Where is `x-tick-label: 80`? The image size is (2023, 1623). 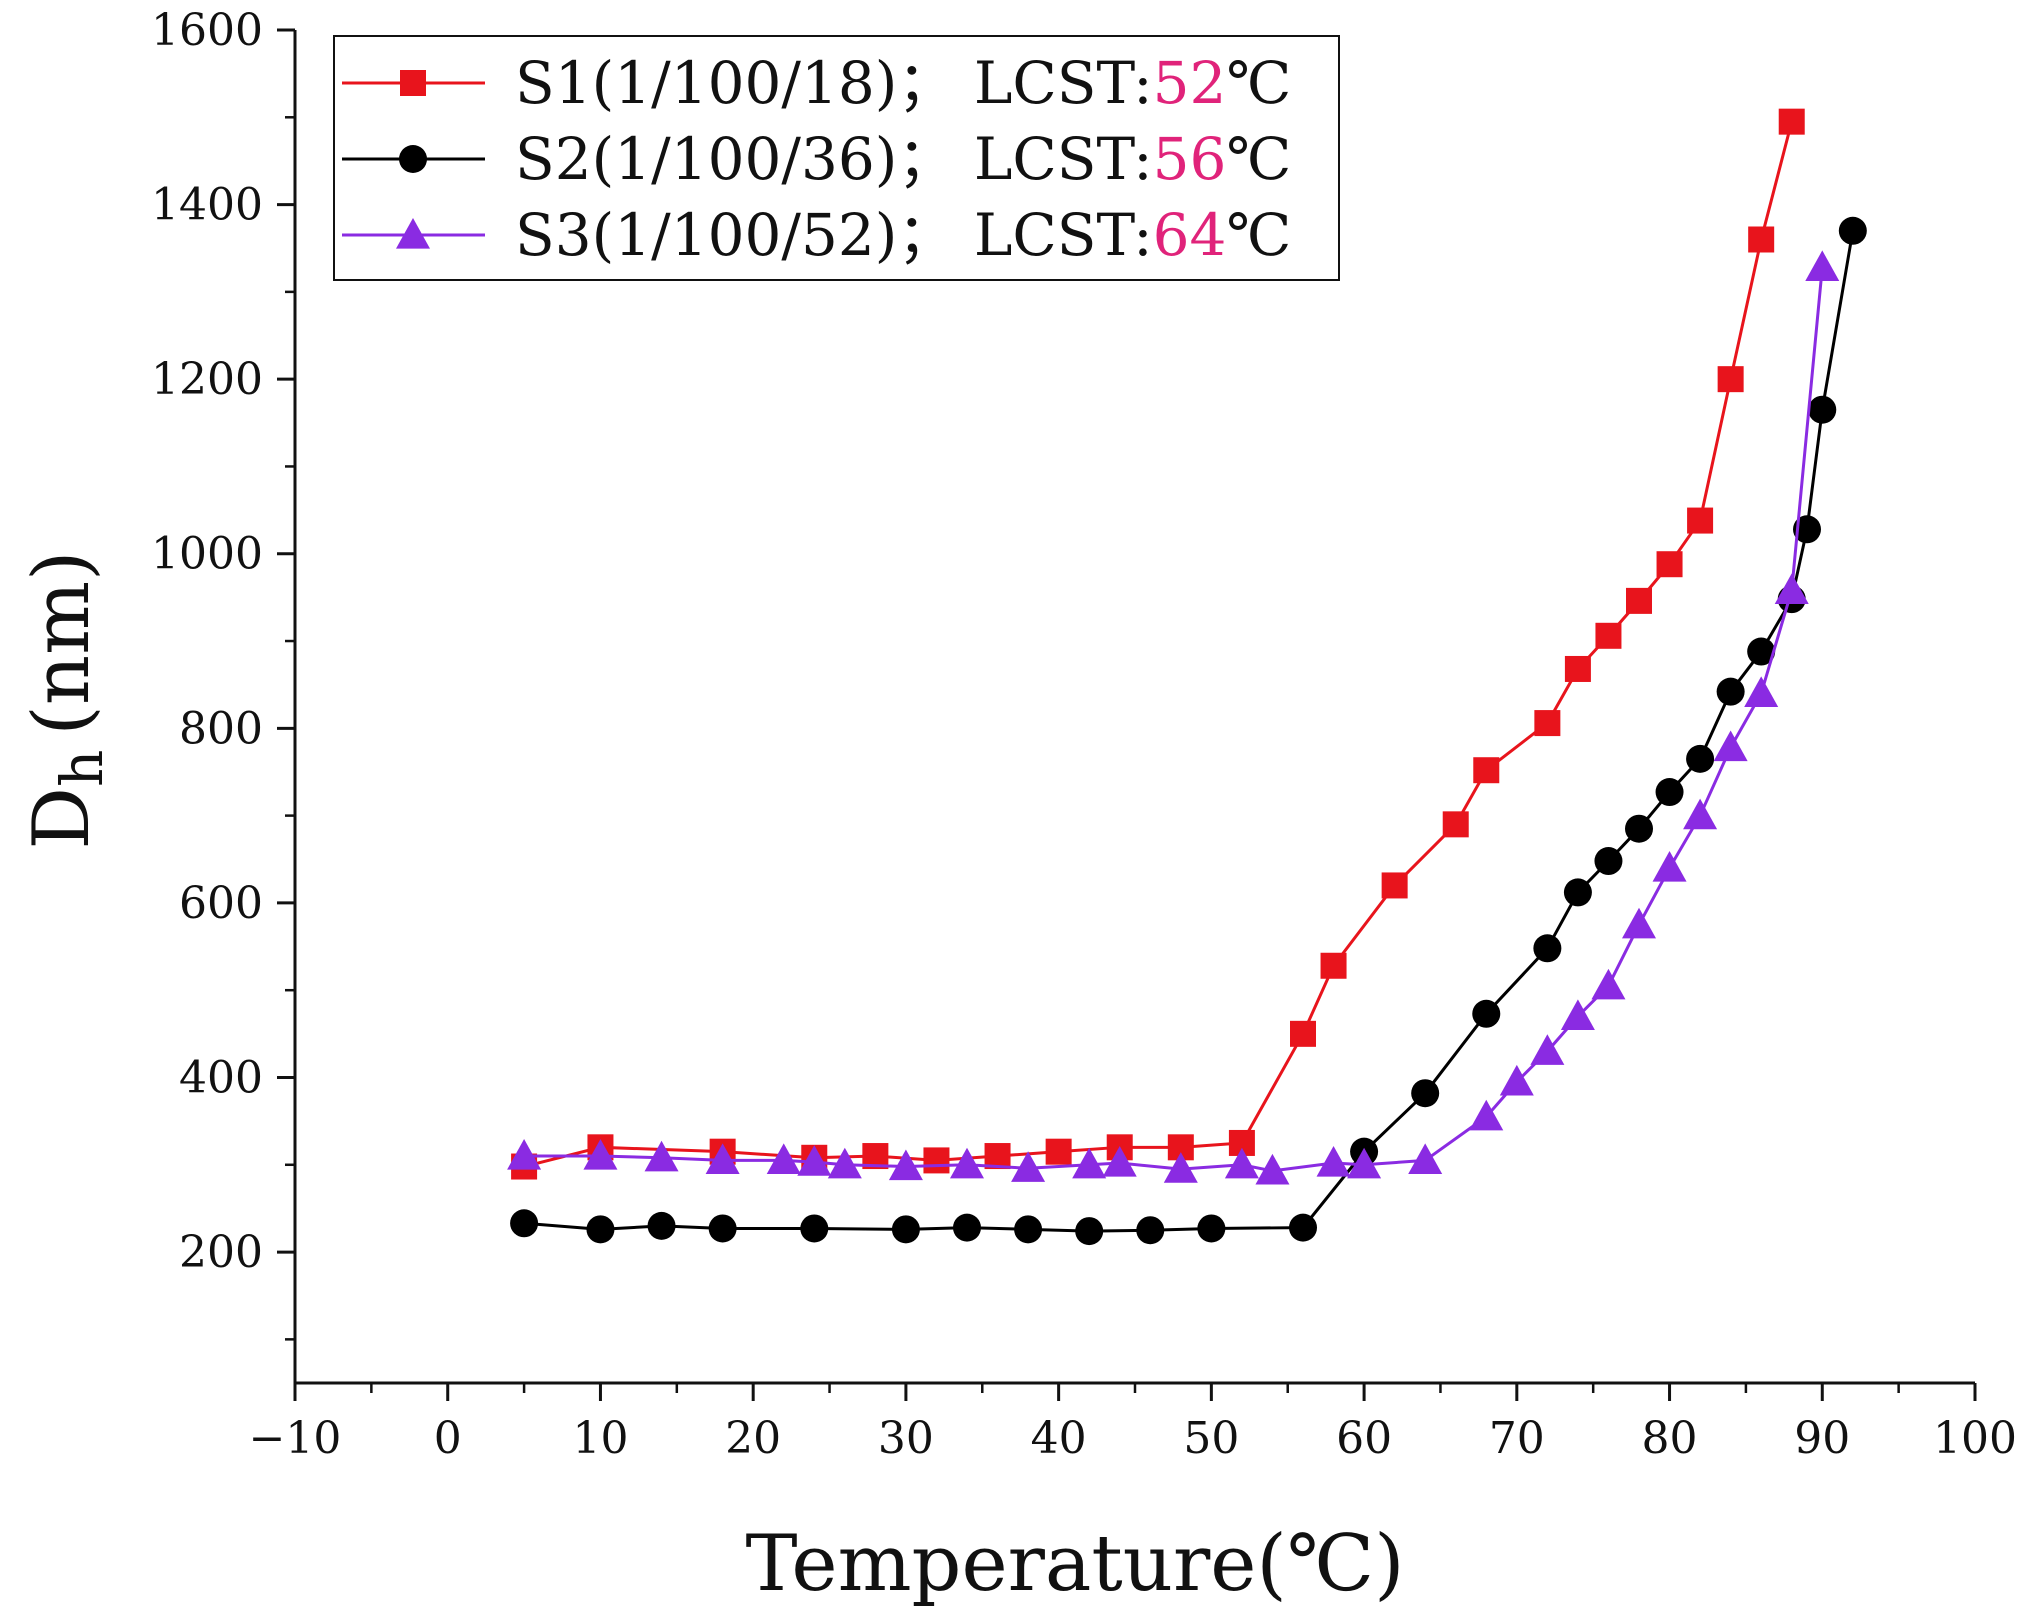 x-tick-label: 80 is located at coordinates (1670, 1438).